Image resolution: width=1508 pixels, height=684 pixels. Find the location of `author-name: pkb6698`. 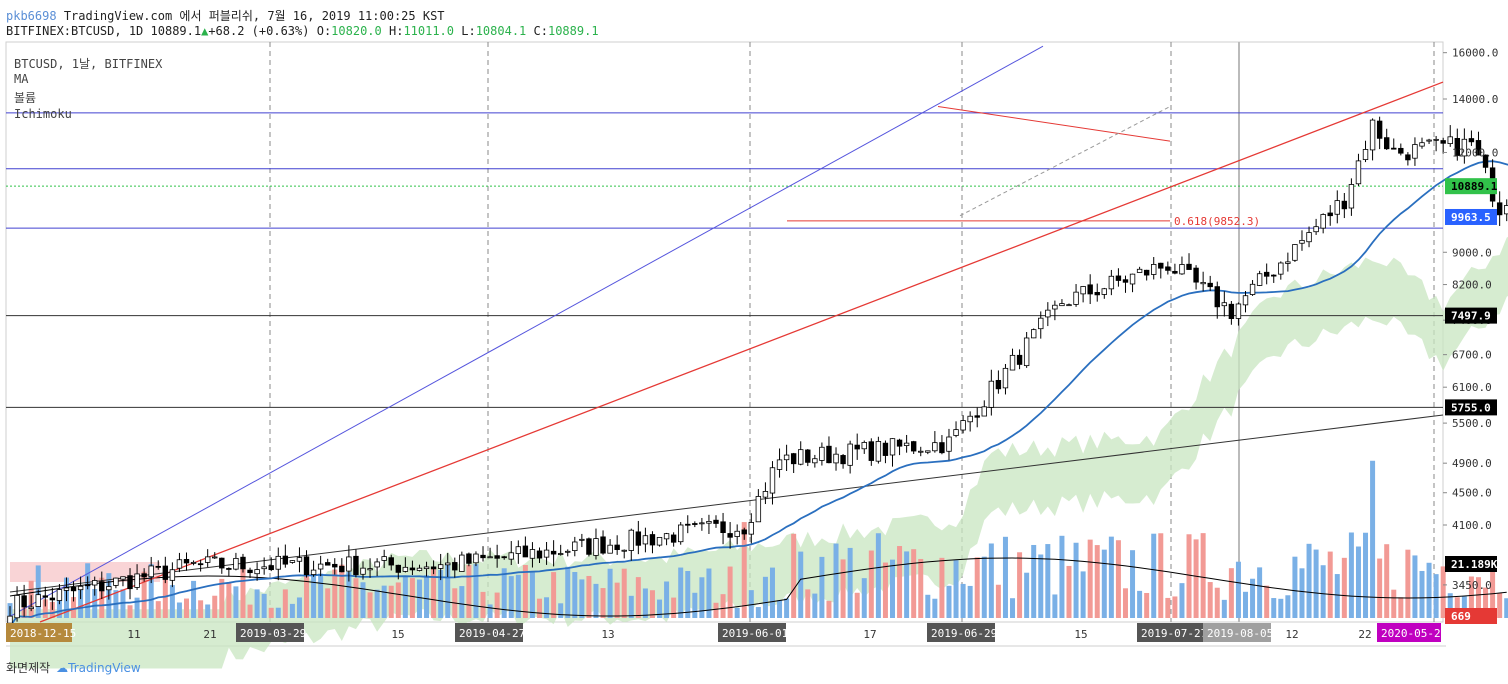

author-name: pkb6698 is located at coordinates (31, 16).